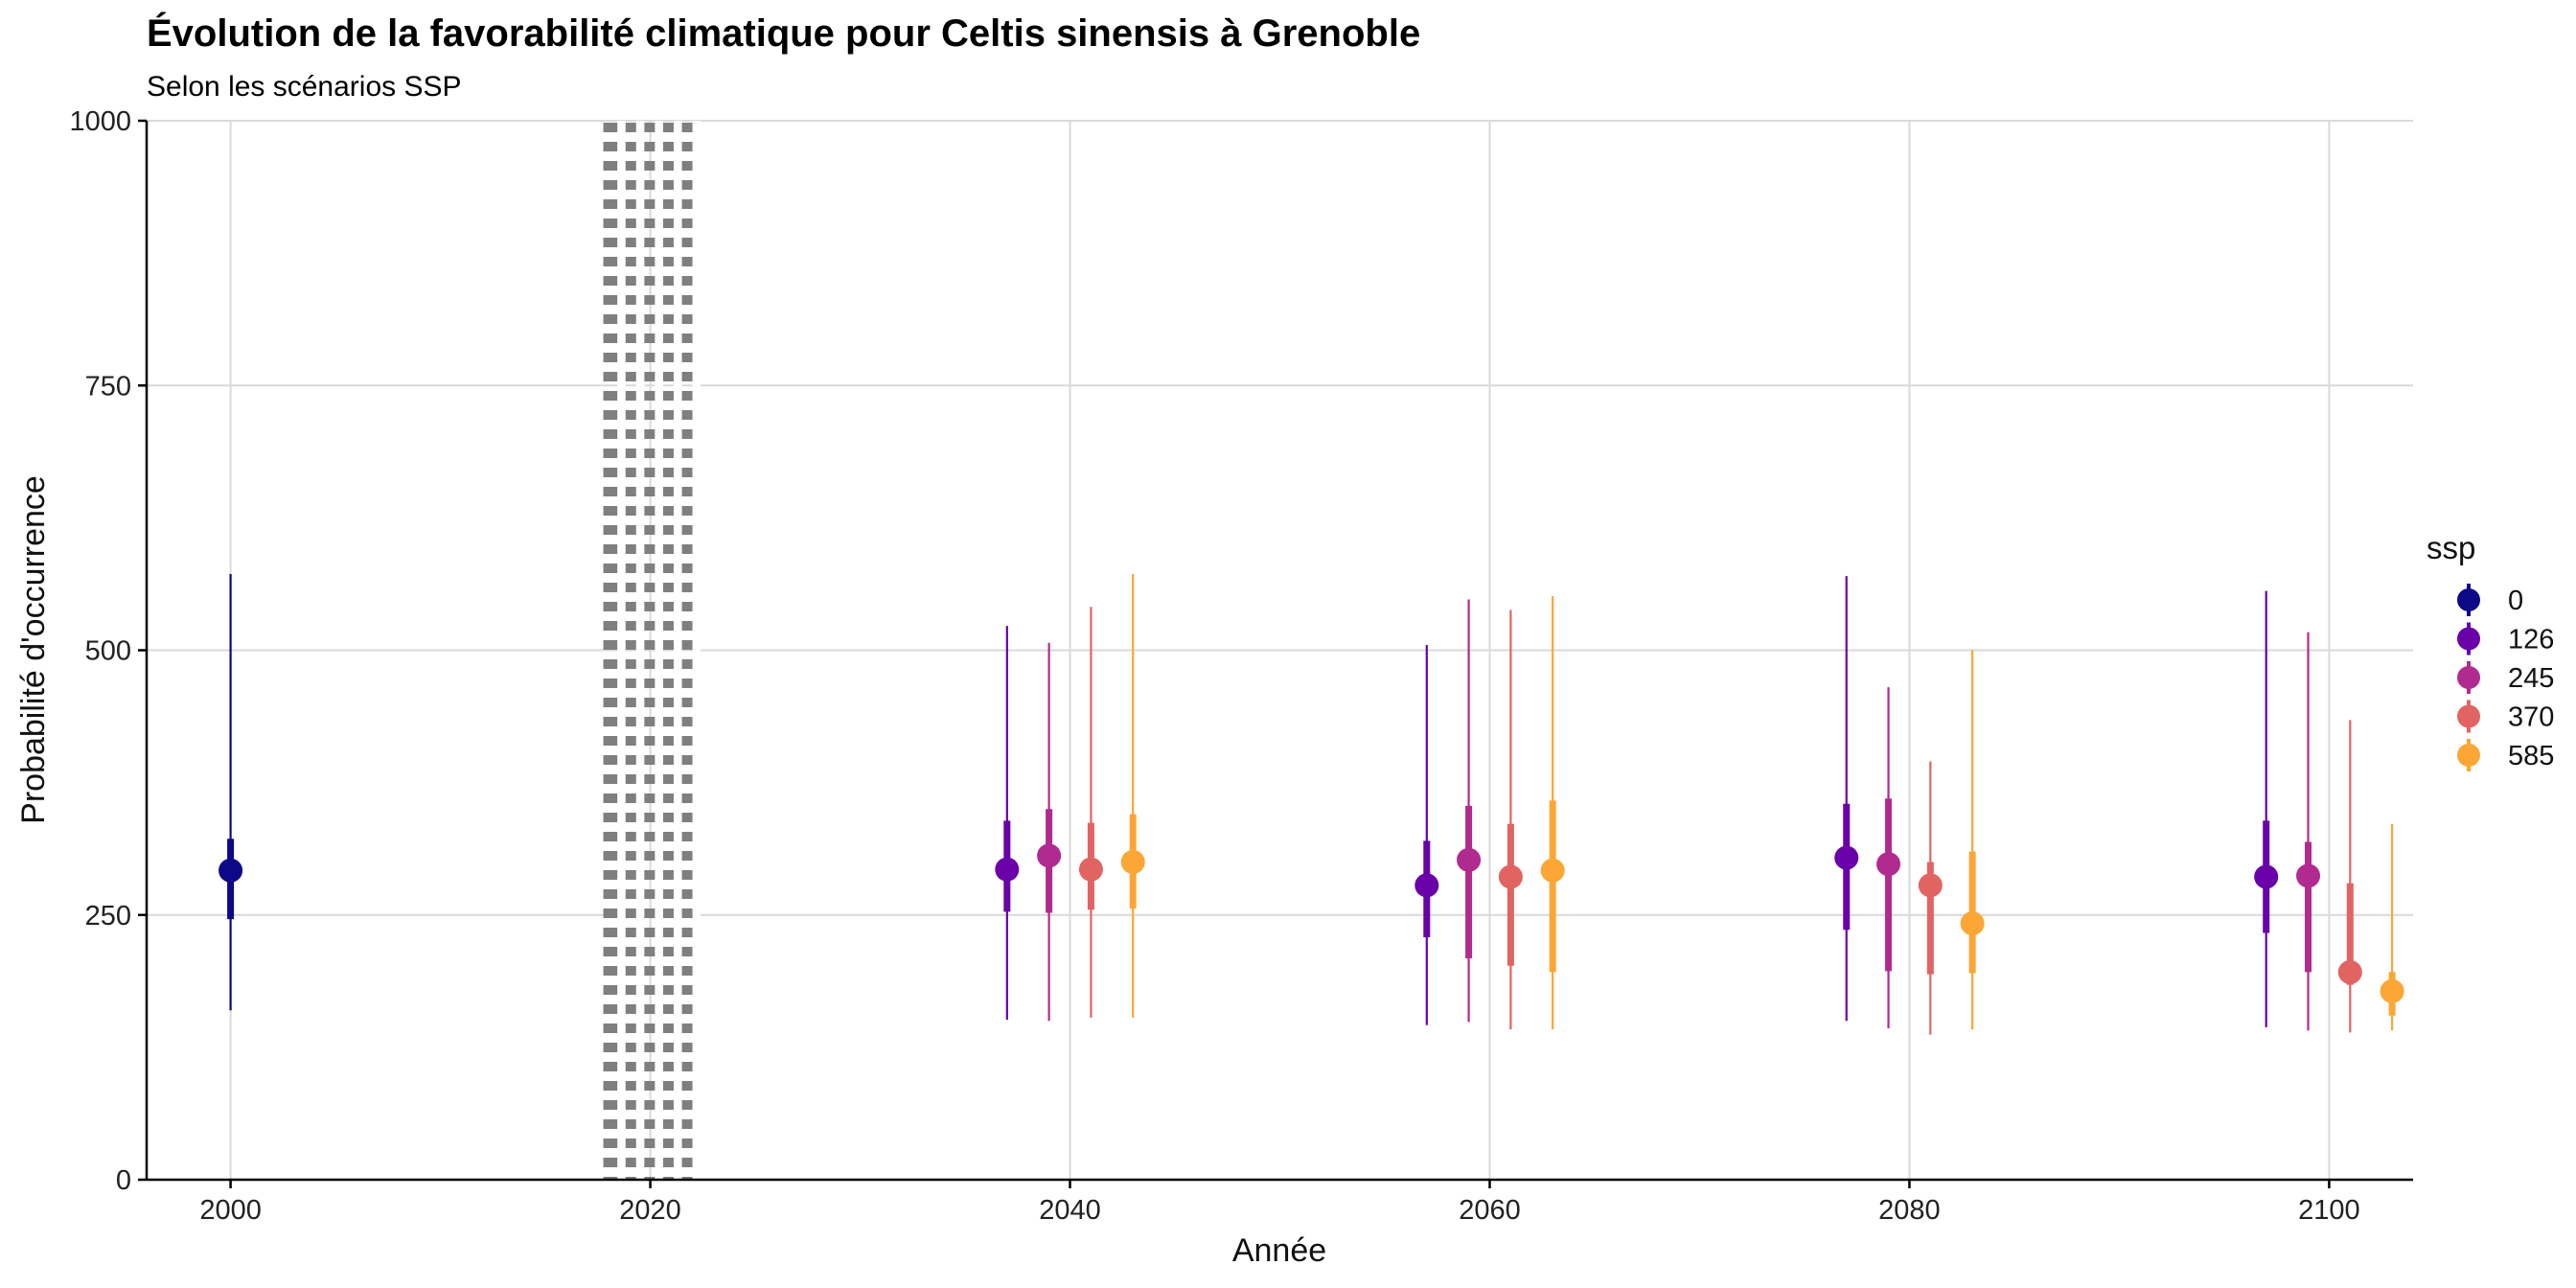  What do you see at coordinates (1909, 1210) in the screenshot?
I see `x-tick-label: 2080` at bounding box center [1909, 1210].